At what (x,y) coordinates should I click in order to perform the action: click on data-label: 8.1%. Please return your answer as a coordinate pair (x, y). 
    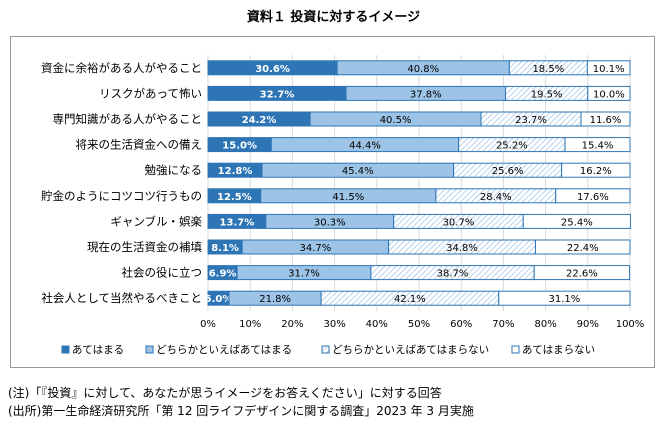
    Looking at the image, I should click on (225, 248).